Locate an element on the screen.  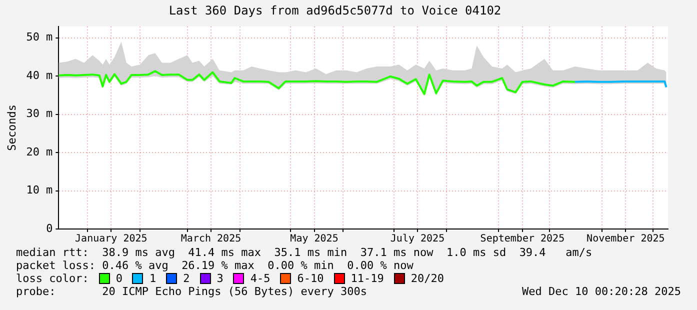
y-tick-label: 30 m is located at coordinates (40, 113).